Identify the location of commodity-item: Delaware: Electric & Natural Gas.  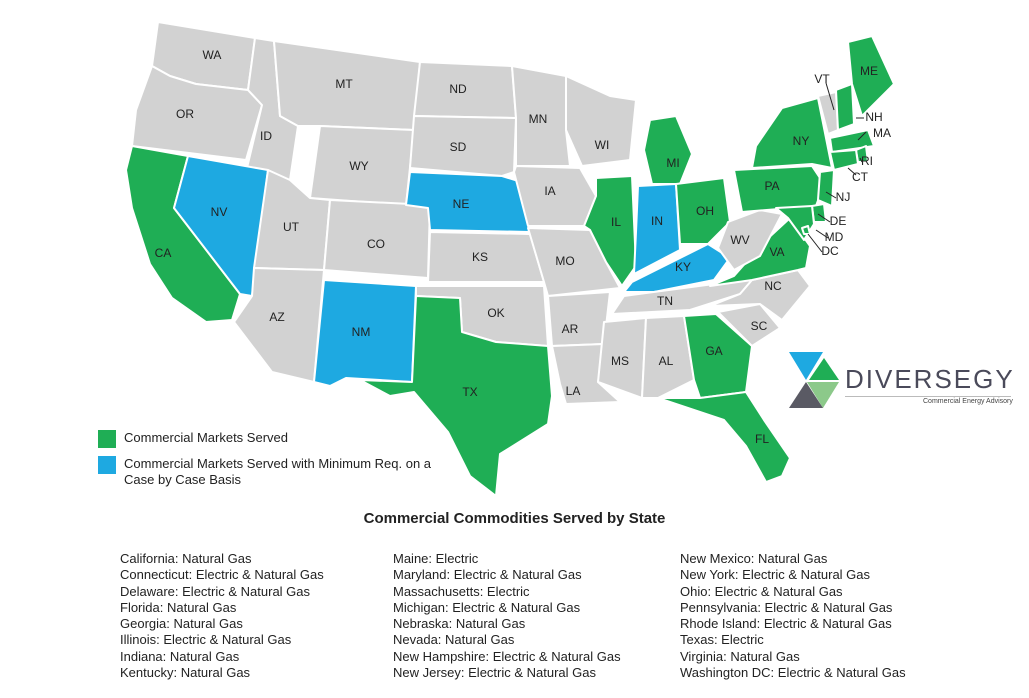
(215, 591).